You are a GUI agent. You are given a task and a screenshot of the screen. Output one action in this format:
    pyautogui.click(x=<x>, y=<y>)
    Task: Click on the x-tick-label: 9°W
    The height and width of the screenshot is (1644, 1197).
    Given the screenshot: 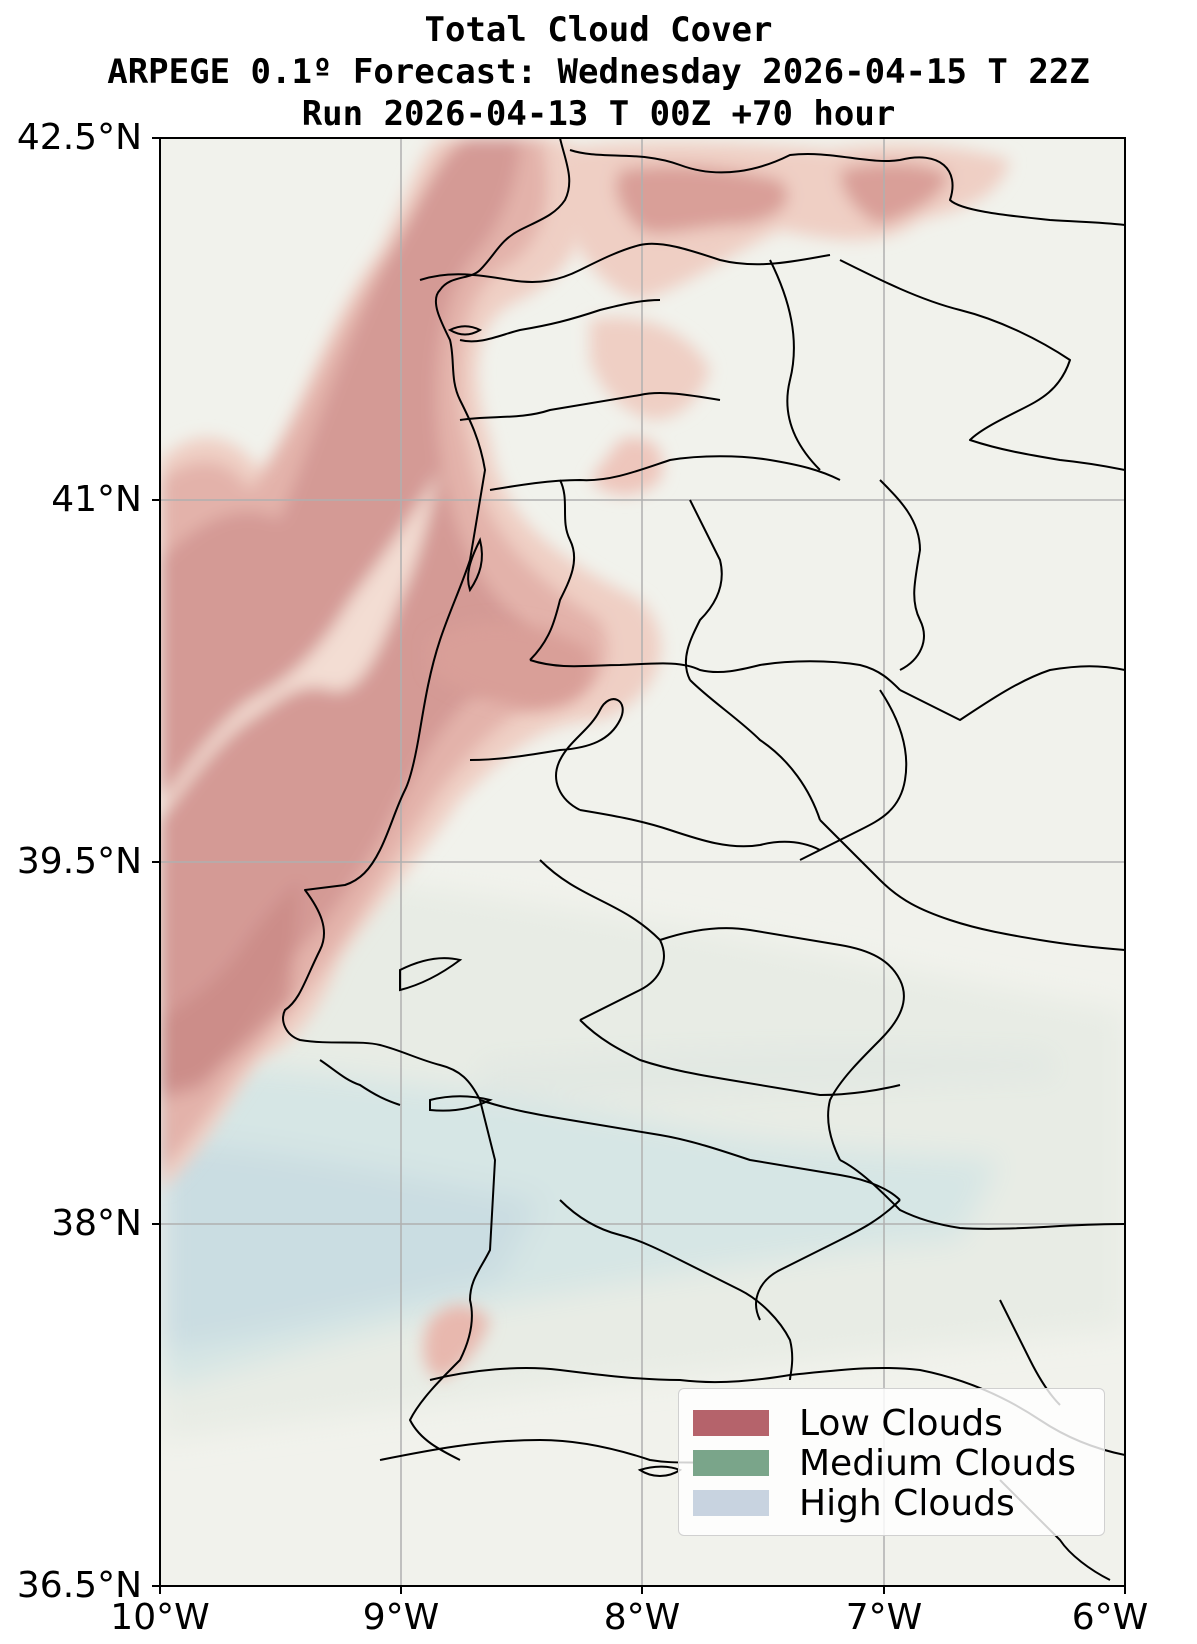 What is the action you would take?
    pyautogui.click(x=401, y=1617)
    